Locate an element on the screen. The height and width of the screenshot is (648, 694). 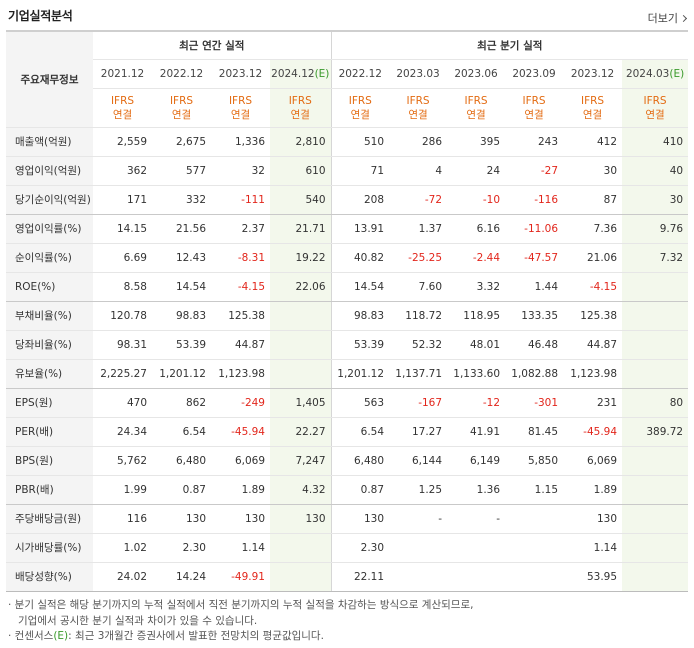
row-label: ROE(%) is located at coordinates (49, 287).